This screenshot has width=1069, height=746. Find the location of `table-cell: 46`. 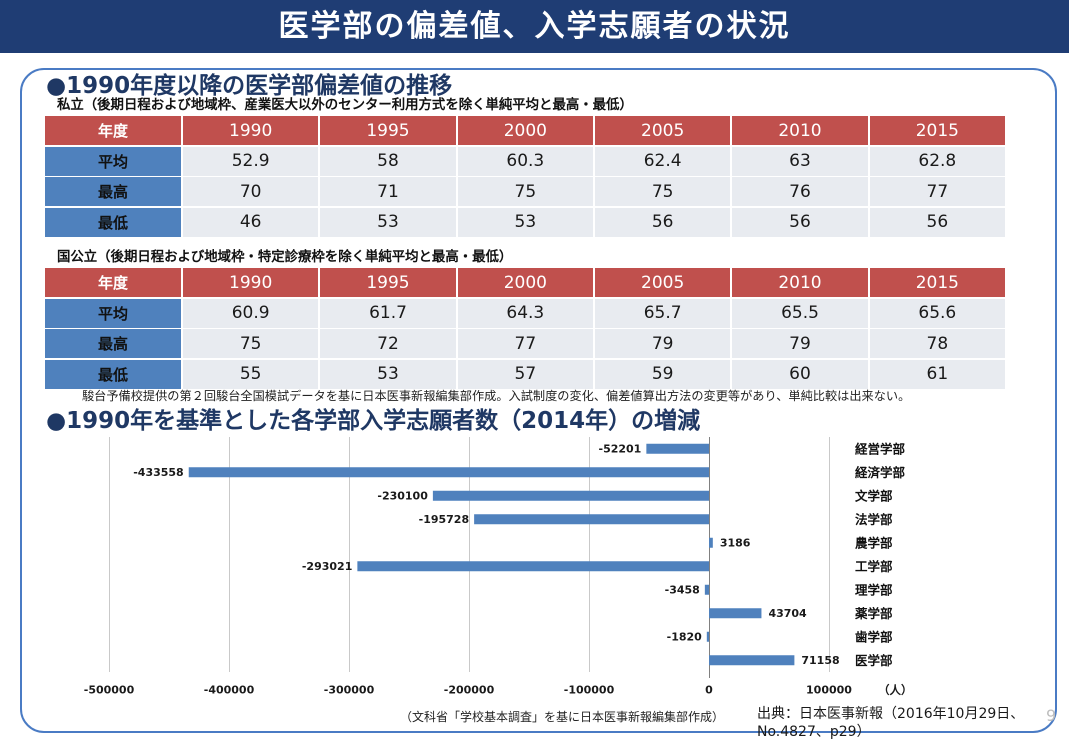

table-cell: 46 is located at coordinates (251, 222).